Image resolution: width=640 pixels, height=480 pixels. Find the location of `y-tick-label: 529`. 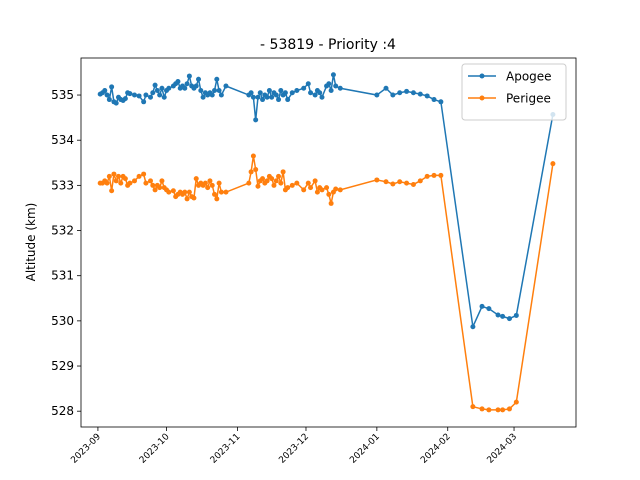

y-tick-label: 529 is located at coordinates (62, 366).